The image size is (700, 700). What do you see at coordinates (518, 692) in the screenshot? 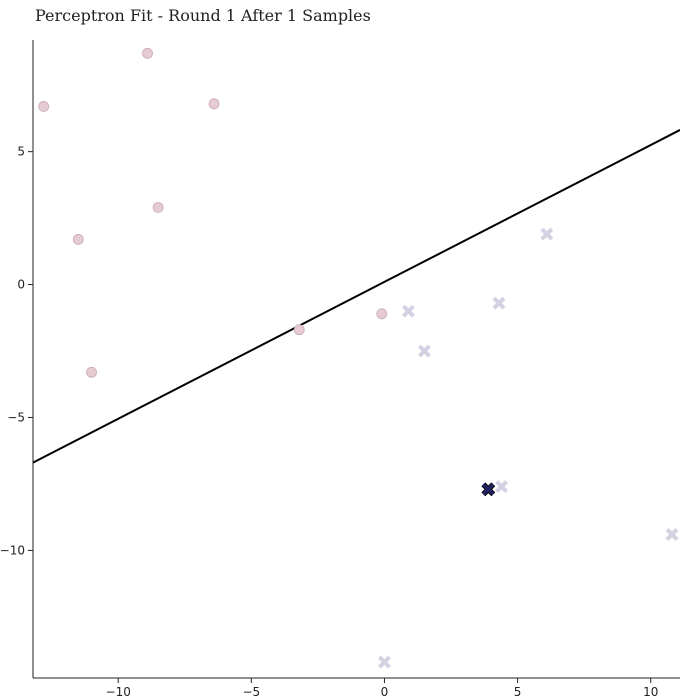
I see `x-tick-label: 5` at bounding box center [518, 692].